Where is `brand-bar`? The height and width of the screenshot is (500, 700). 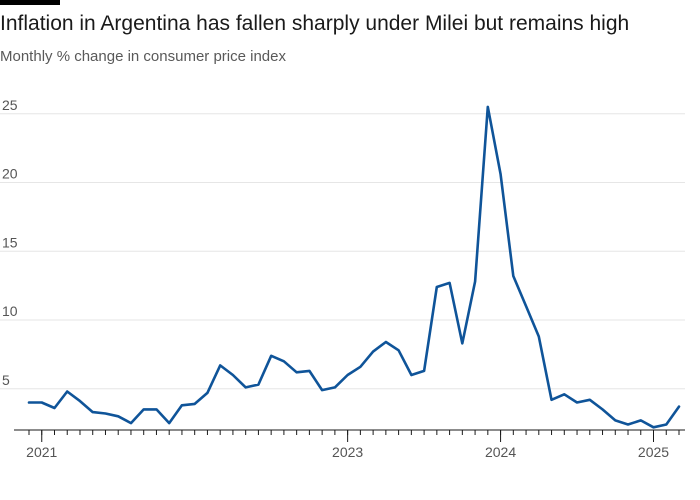
brand-bar is located at coordinates (30, 2).